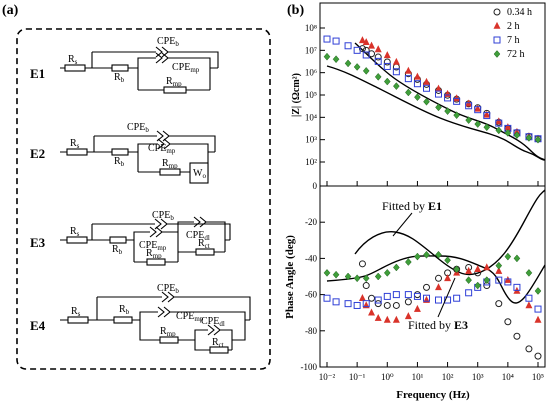  What do you see at coordinates (387, 377) in the screenshot?
I see `x-tick-label: 10⁰` at bounding box center [387, 377].